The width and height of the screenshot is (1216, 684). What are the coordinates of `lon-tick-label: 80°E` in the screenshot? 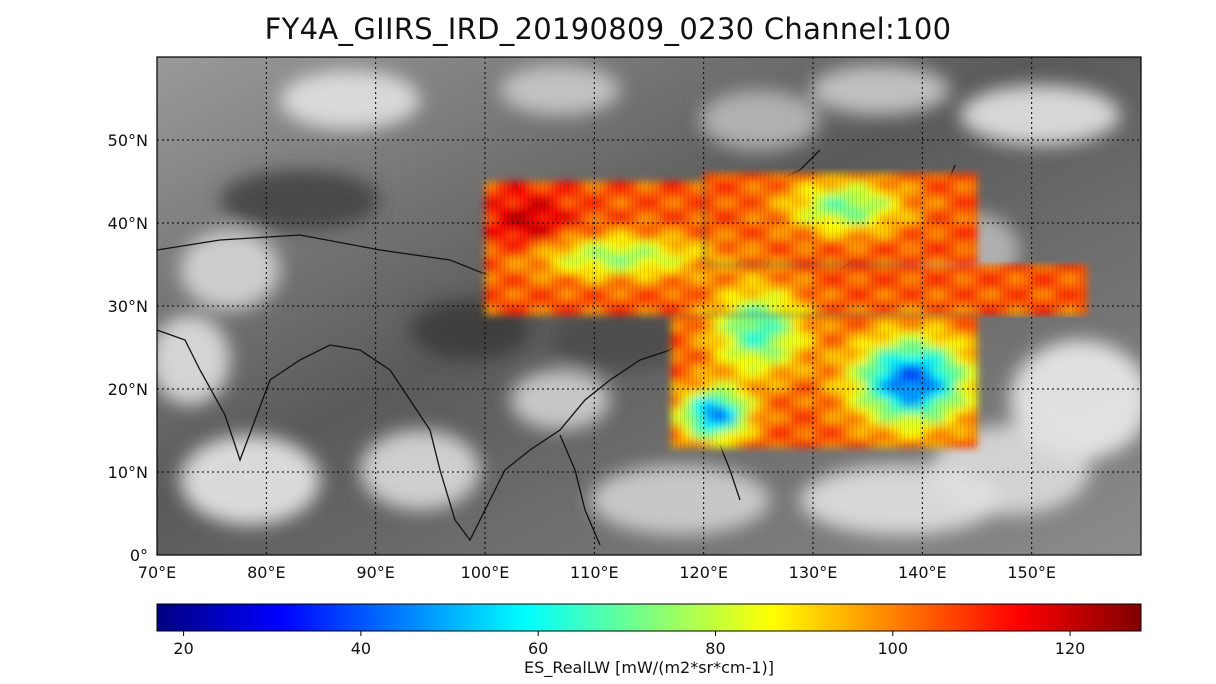 It's located at (266, 572).